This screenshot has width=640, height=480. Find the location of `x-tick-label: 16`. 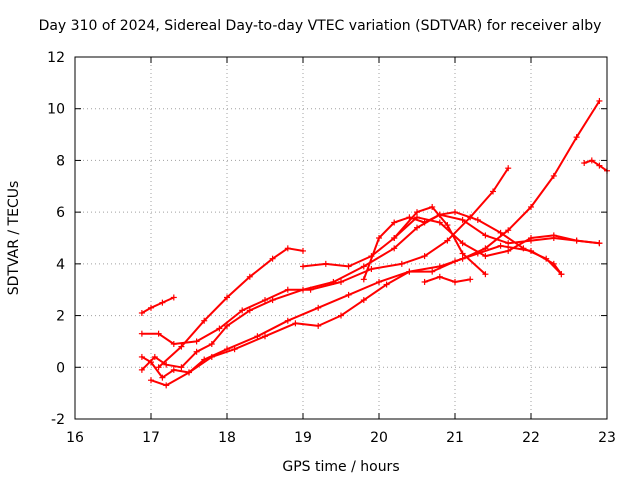

x-tick-label: 16 is located at coordinates (75, 438).